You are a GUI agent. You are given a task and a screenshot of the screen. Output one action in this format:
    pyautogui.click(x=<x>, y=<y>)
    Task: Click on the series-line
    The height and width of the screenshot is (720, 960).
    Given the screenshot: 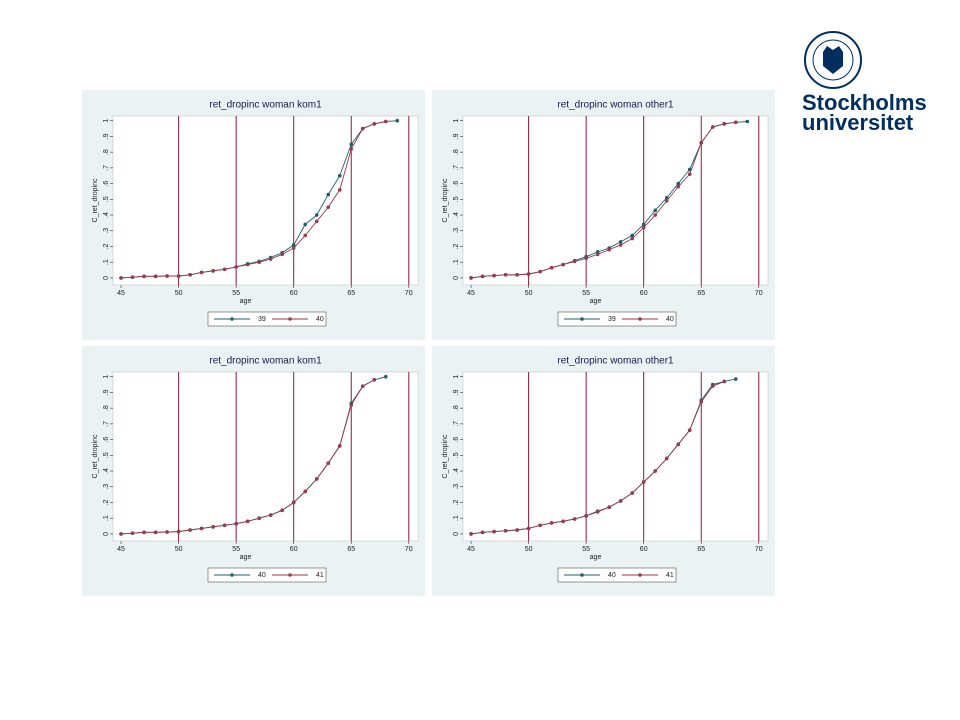 What is the action you would take?
    pyautogui.click(x=603, y=200)
    